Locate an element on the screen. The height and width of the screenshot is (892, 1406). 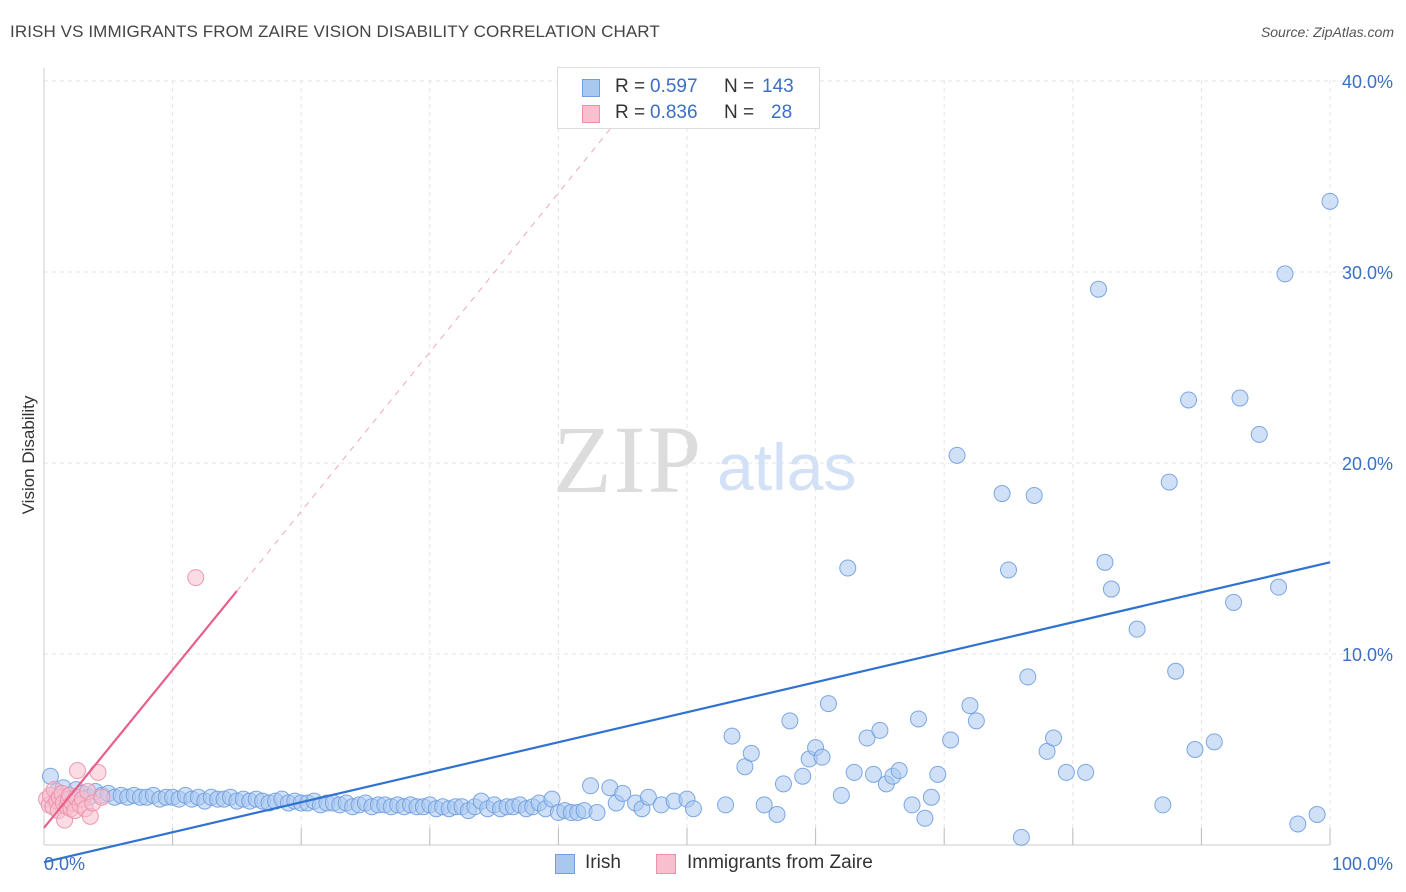
legend-label-irish: Irish is located at coordinates (603, 862).